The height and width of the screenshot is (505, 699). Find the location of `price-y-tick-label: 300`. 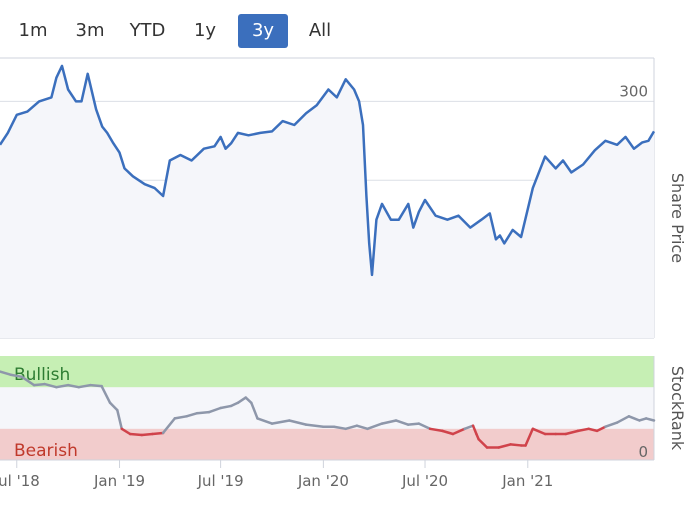

price-y-tick-label: 300 is located at coordinates (633, 91).